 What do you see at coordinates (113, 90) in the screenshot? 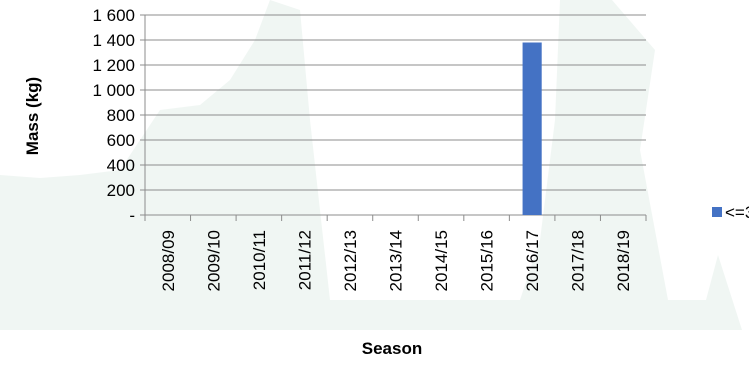
I see `y-tick-label: 1 000` at bounding box center [113, 90].